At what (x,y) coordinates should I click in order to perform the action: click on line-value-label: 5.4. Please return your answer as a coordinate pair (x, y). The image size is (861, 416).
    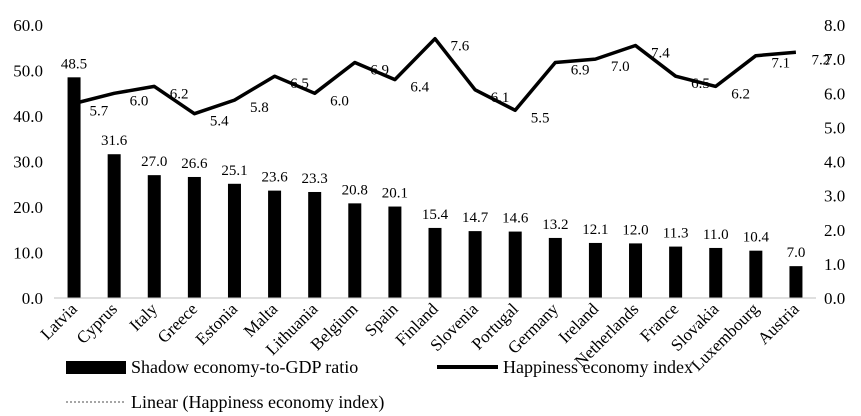
    Looking at the image, I should click on (219, 122).